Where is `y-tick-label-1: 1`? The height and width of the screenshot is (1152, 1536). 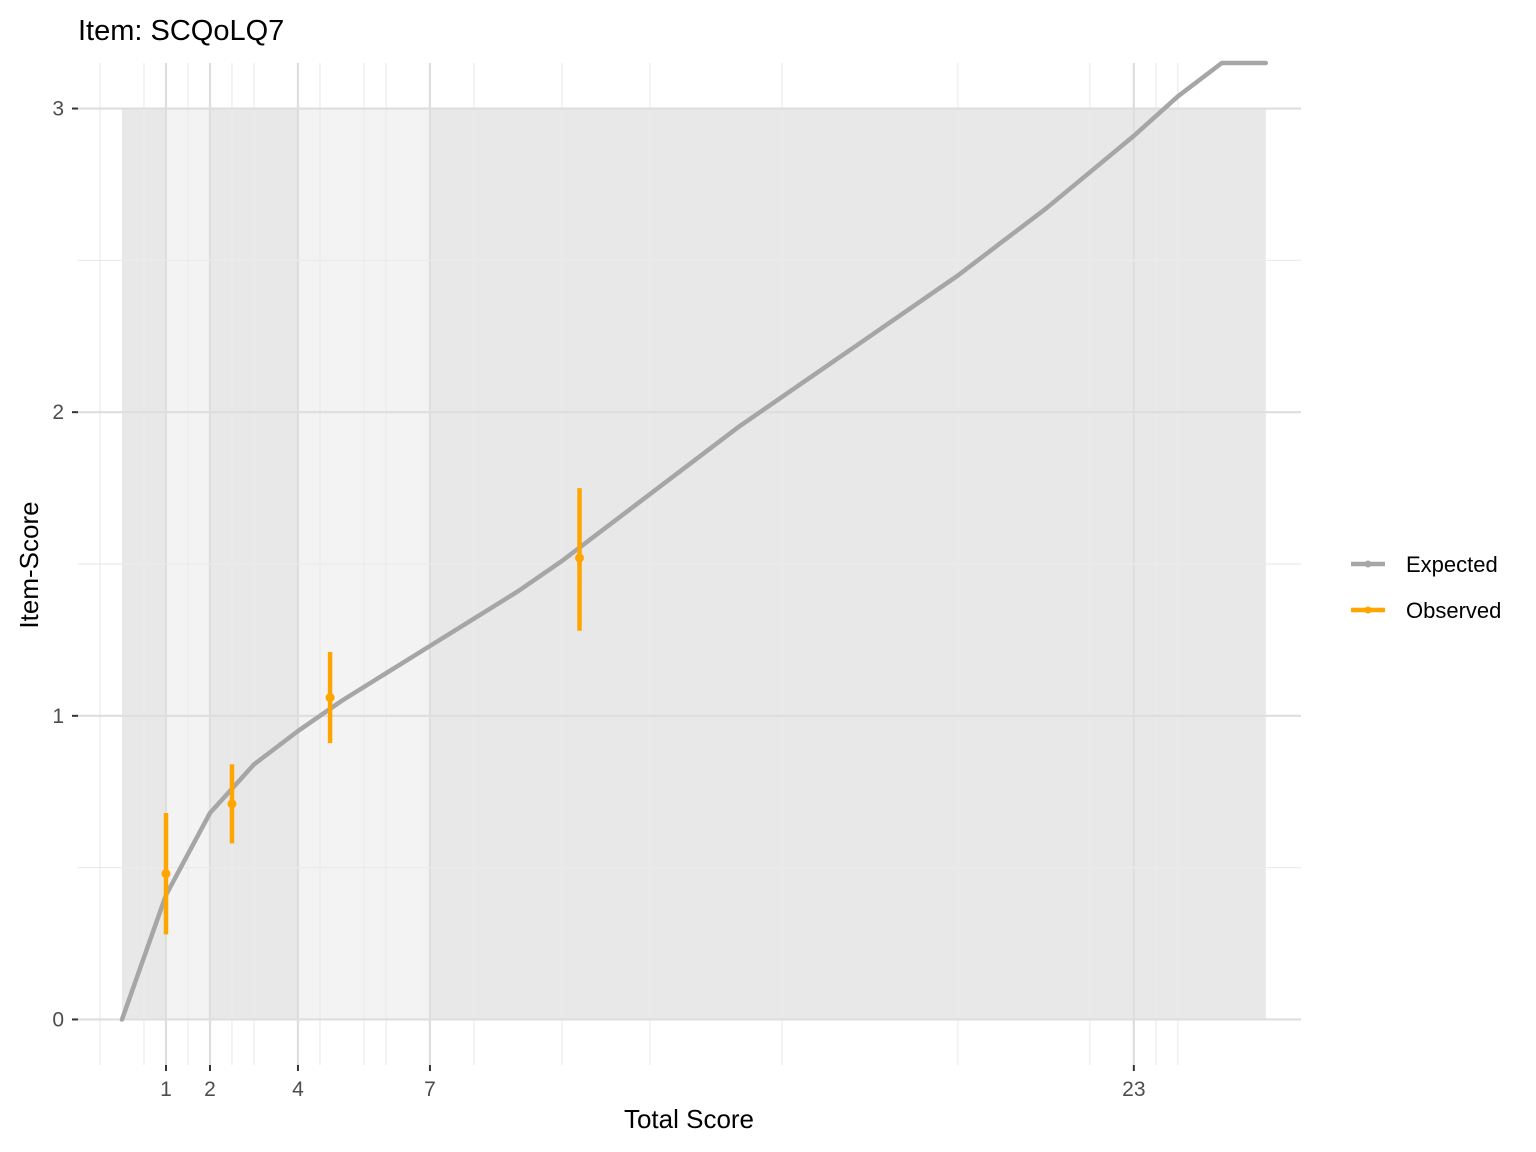
y-tick-label-1: 1 is located at coordinates (58, 716).